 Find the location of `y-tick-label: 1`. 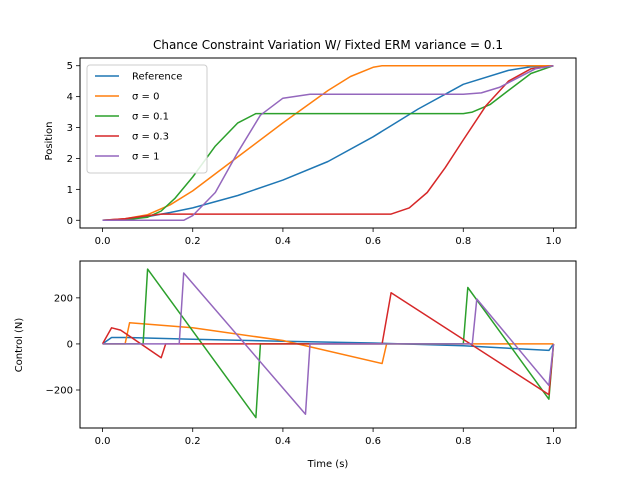

y-tick-label: 1 is located at coordinates (70, 190).